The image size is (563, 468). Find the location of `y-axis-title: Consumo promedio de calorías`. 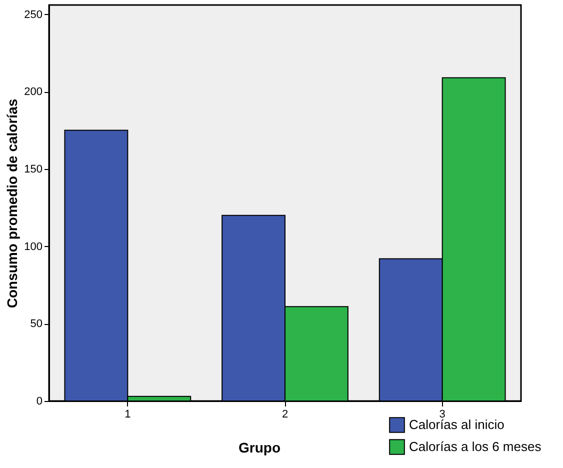

y-axis-title: Consumo promedio de calorías is located at coordinates (12, 203).